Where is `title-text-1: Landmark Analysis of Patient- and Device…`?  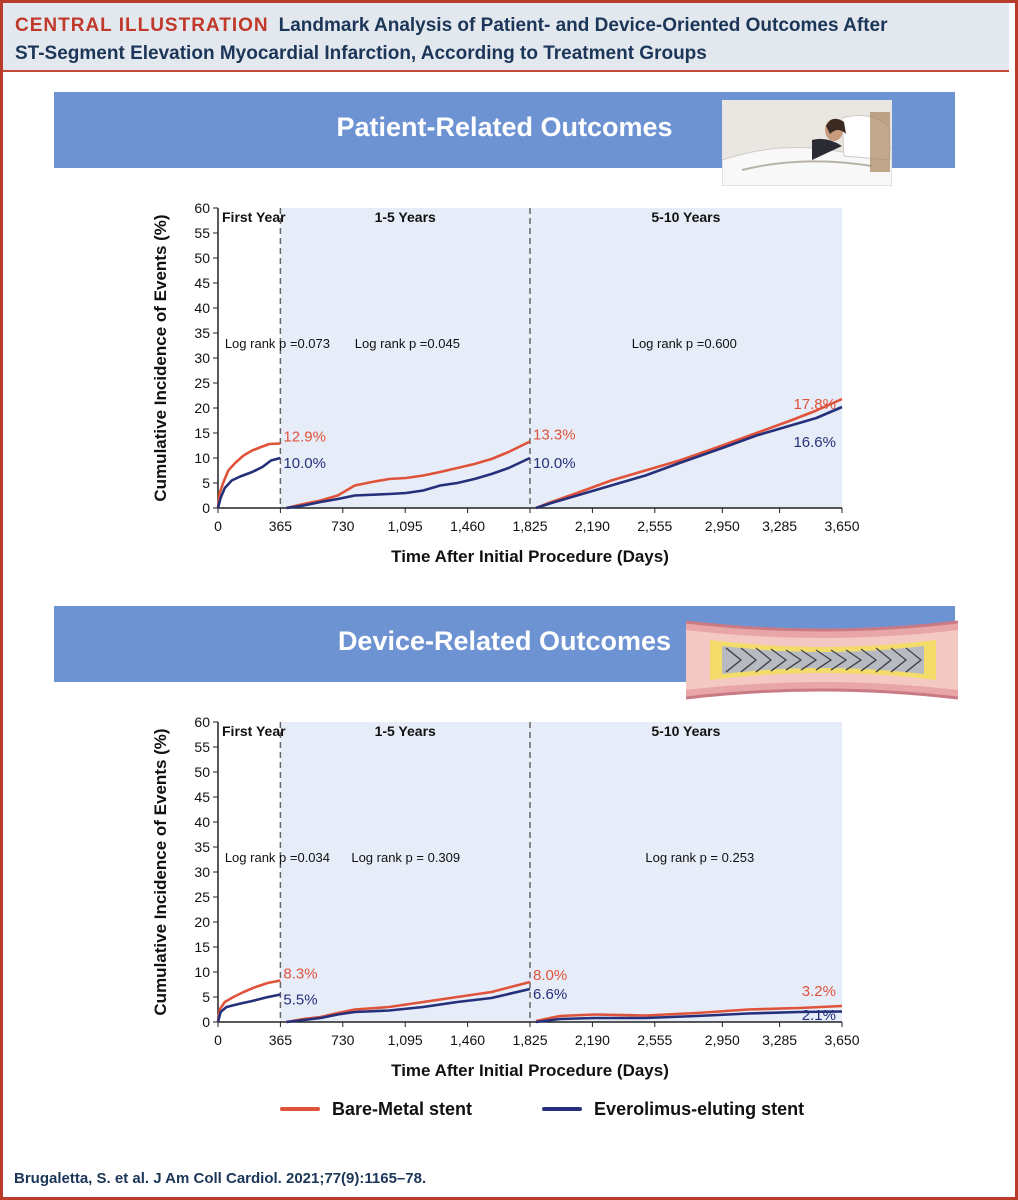
title-text-1: Landmark Analysis of Patient- and Device… is located at coordinates (583, 25).